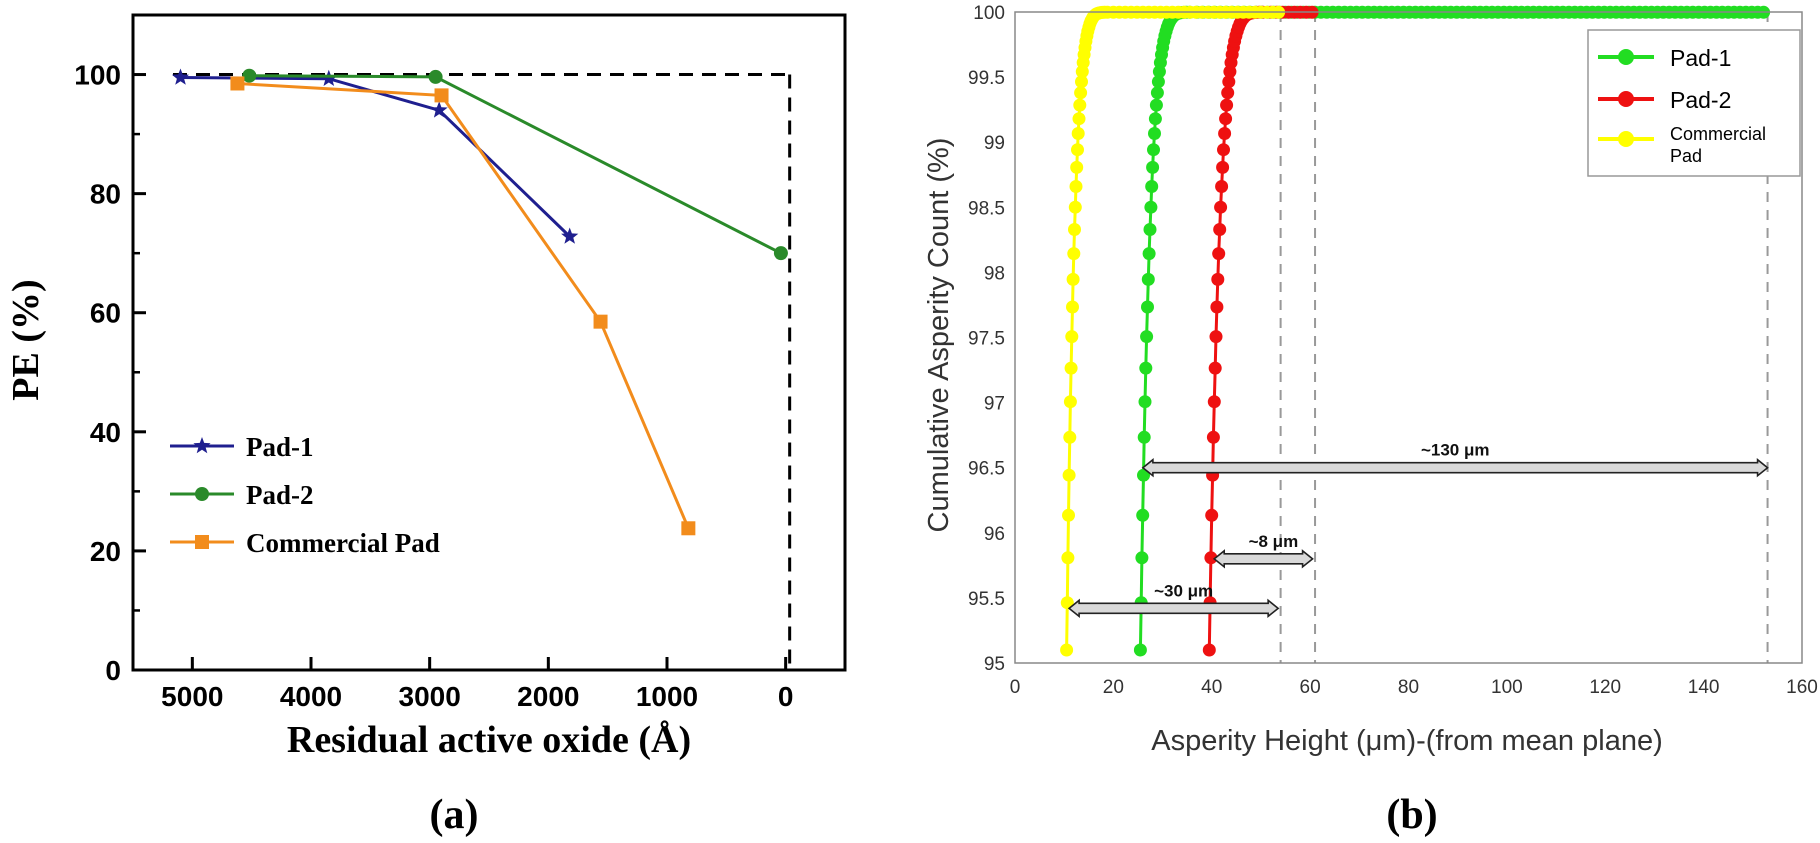 The width and height of the screenshot is (1820, 843). I want to click on y-tick-label-b: 97, so click(994, 404).